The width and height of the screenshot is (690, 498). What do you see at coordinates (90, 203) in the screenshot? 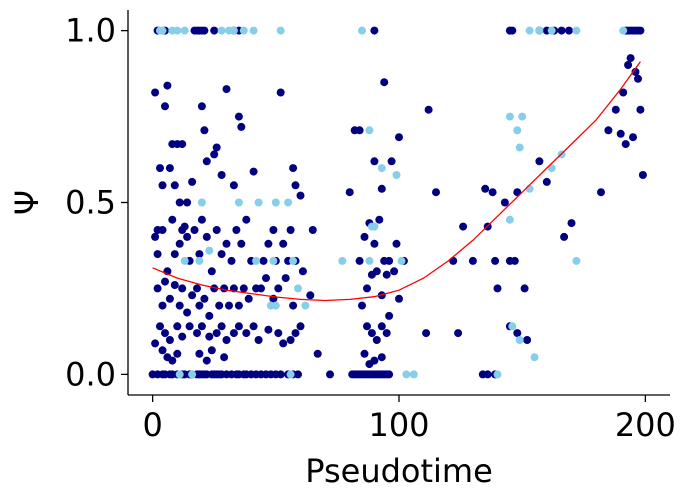
I see `y-tick-label: 0.5` at bounding box center [90, 203].